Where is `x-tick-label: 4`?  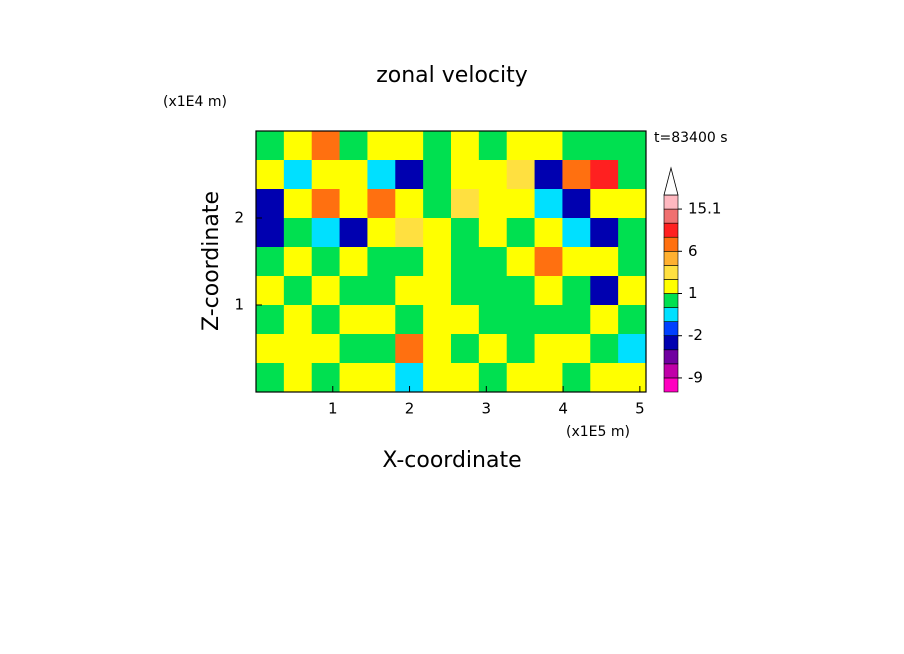
x-tick-label: 4 is located at coordinates (563, 409).